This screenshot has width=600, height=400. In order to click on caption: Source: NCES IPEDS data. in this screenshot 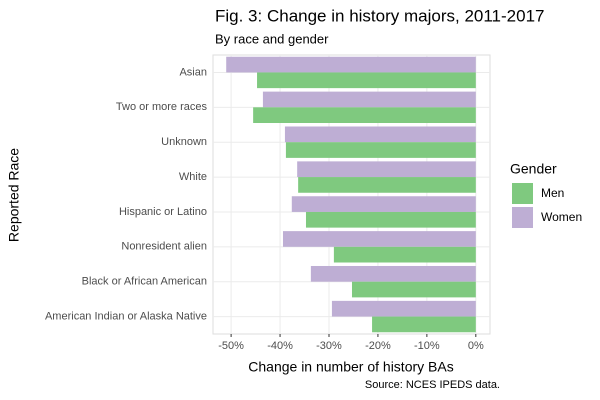, I will do `click(432, 385)`.